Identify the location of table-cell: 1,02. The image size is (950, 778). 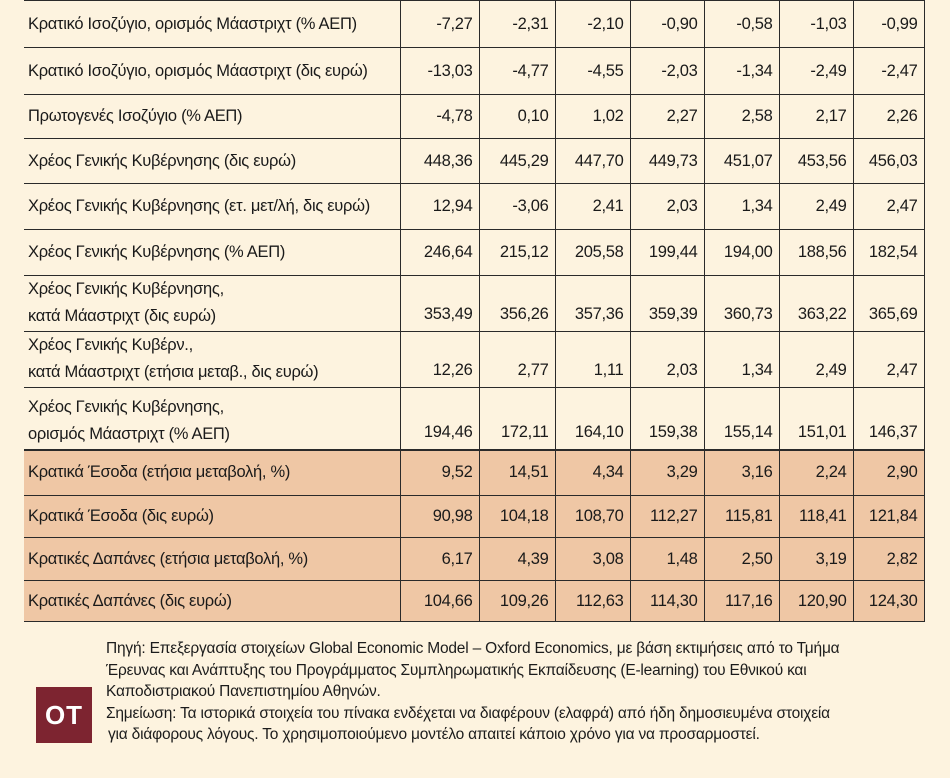
(593, 116).